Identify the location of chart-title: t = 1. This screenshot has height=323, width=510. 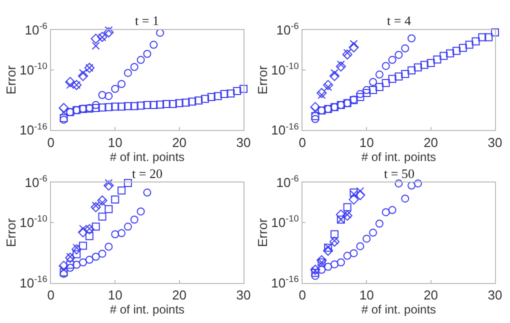
(147, 20).